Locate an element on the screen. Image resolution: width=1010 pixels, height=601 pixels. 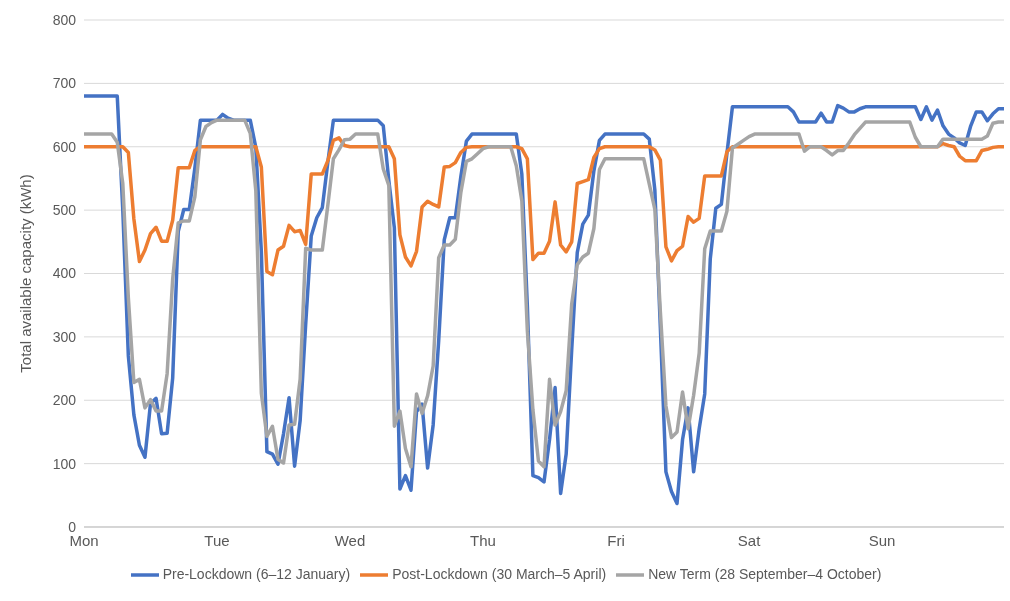
y-tick-label: 400 is located at coordinates (64, 273).